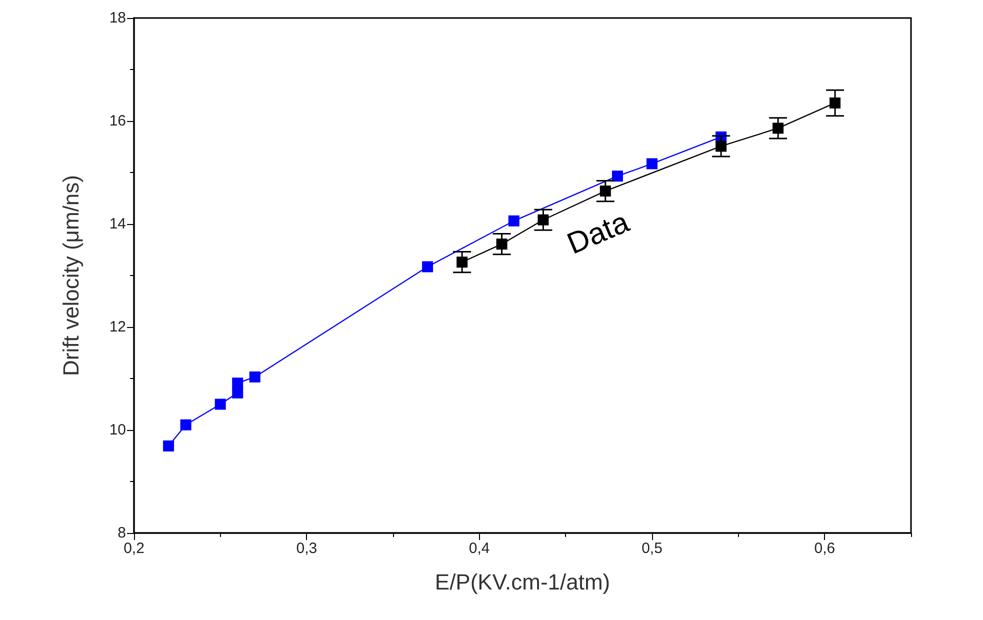 This screenshot has height=620, width=983. Describe the element at coordinates (117, 121) in the screenshot. I see `y-tick-label: 16` at that location.